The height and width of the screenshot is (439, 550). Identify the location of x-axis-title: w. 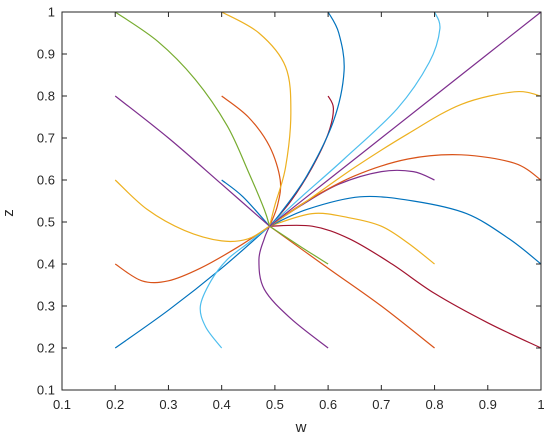
(301, 427).